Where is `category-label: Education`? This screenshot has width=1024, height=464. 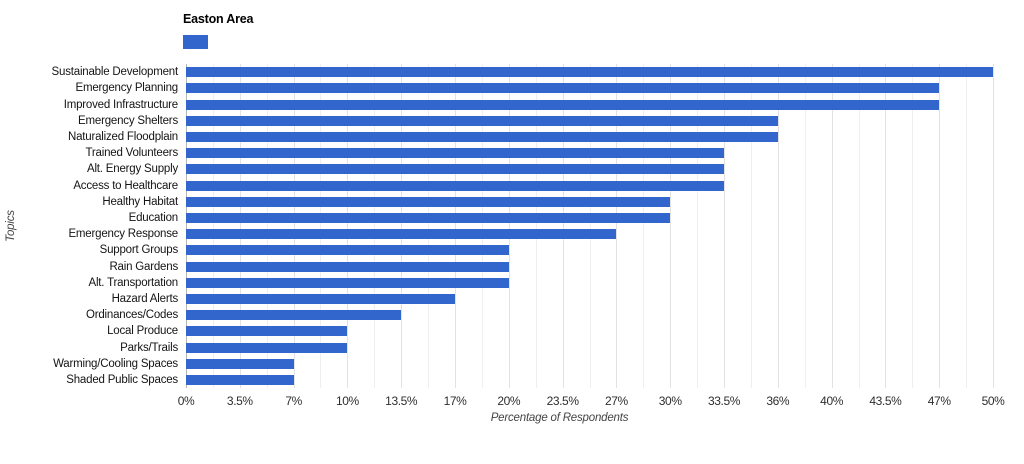 category-label: Education is located at coordinates (153, 217).